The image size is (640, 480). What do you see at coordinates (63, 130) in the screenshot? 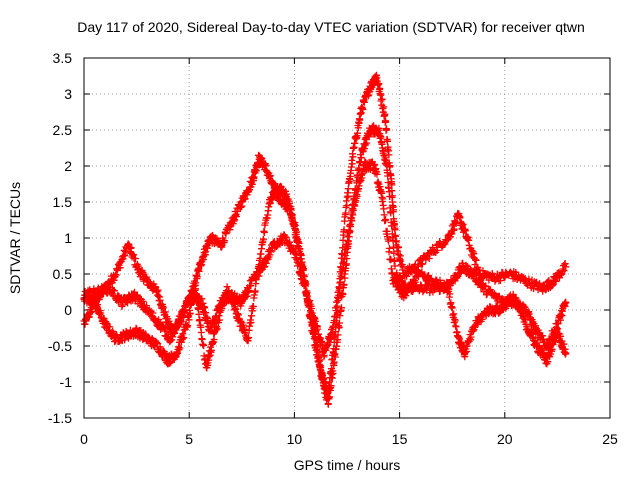
I see `y-tick-label: 2.5` at bounding box center [63, 130].